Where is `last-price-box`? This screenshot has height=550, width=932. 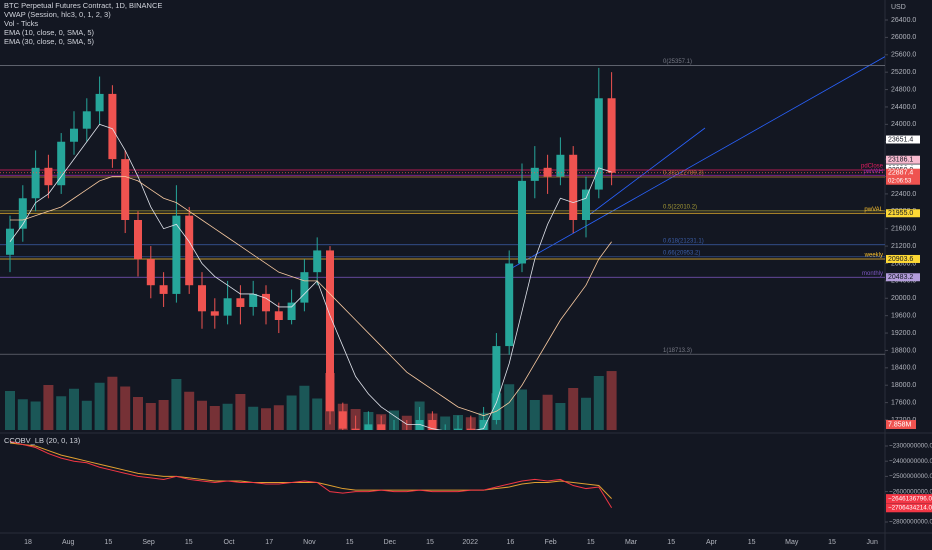 last-price-box is located at coordinates (903, 176).